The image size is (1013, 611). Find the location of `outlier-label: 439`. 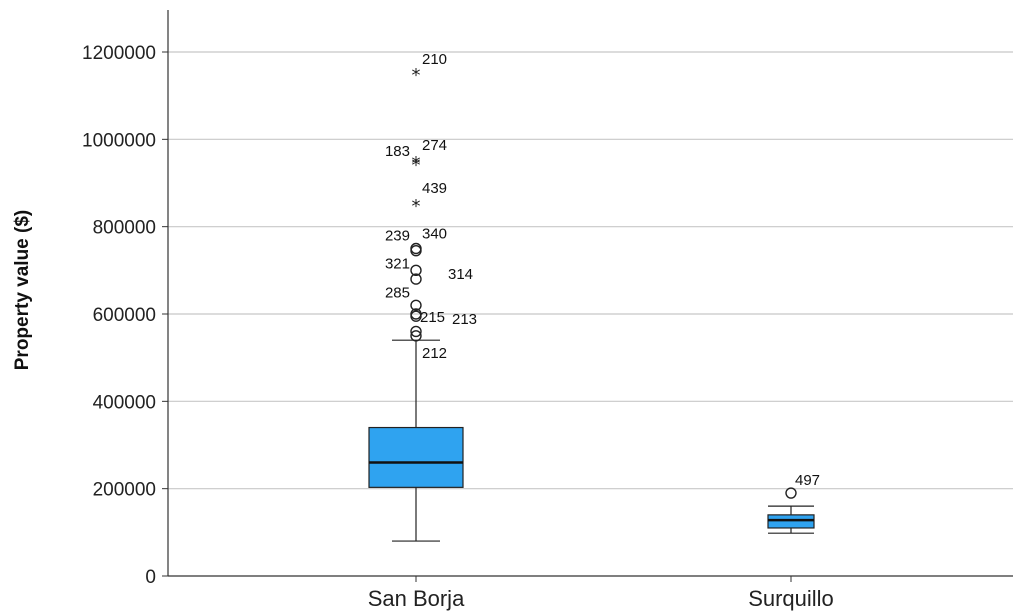

outlier-label: 439 is located at coordinates (434, 188).